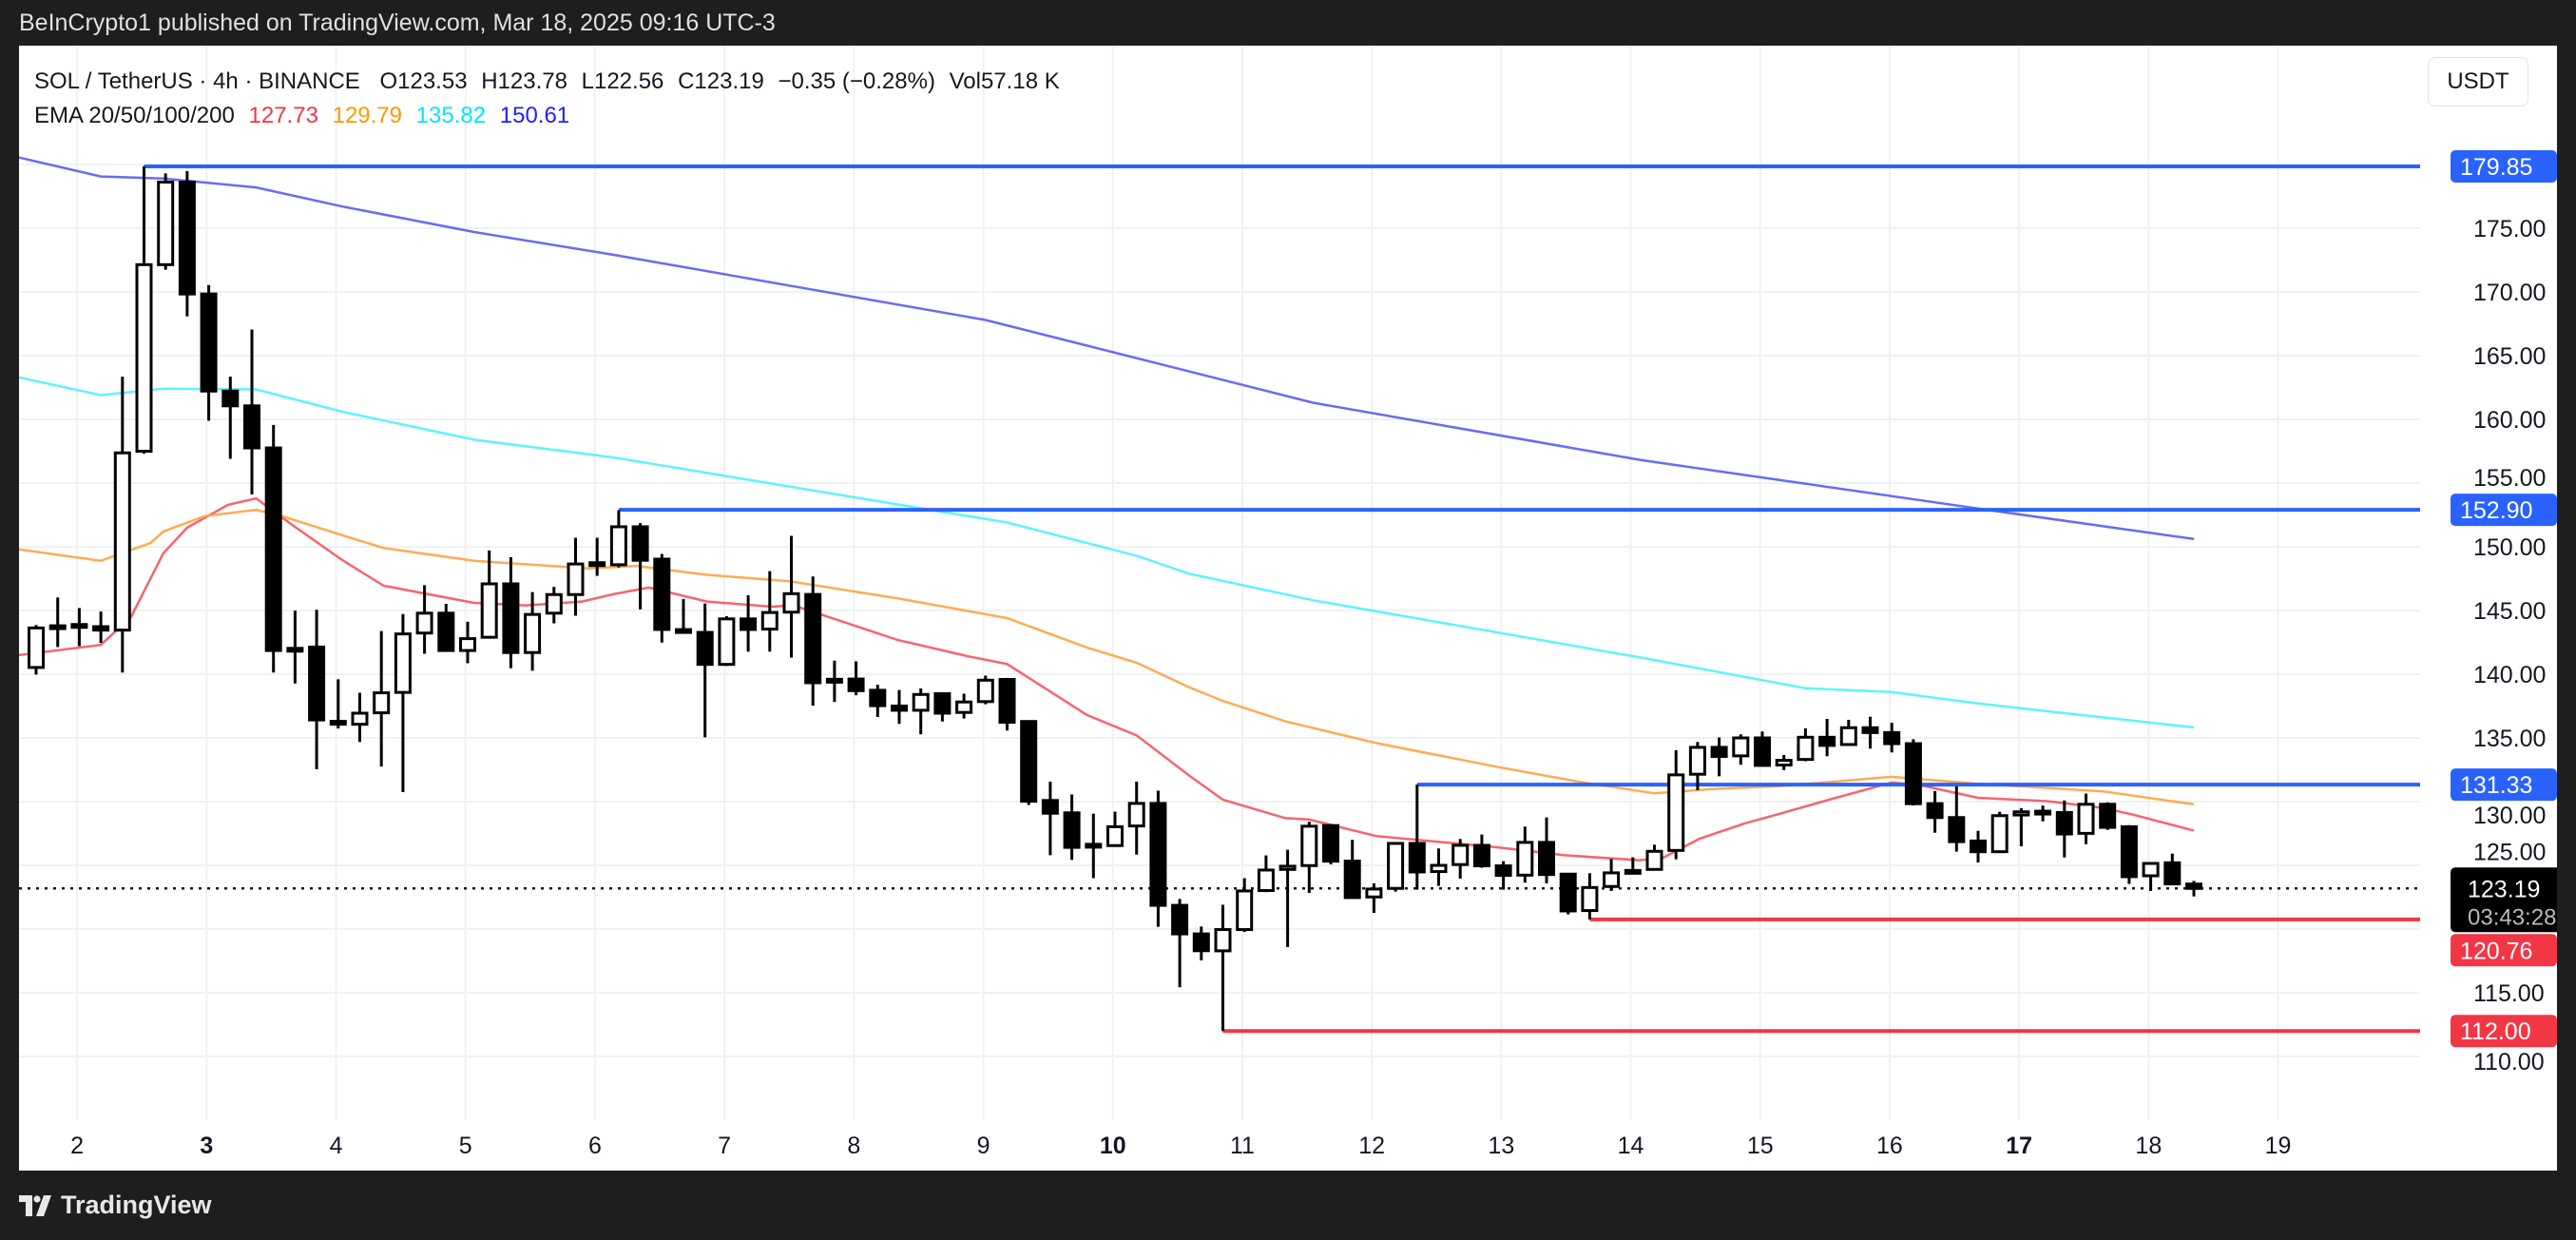 The width and height of the screenshot is (2576, 1240). I want to click on ema20-value: 127.73, so click(283, 115).